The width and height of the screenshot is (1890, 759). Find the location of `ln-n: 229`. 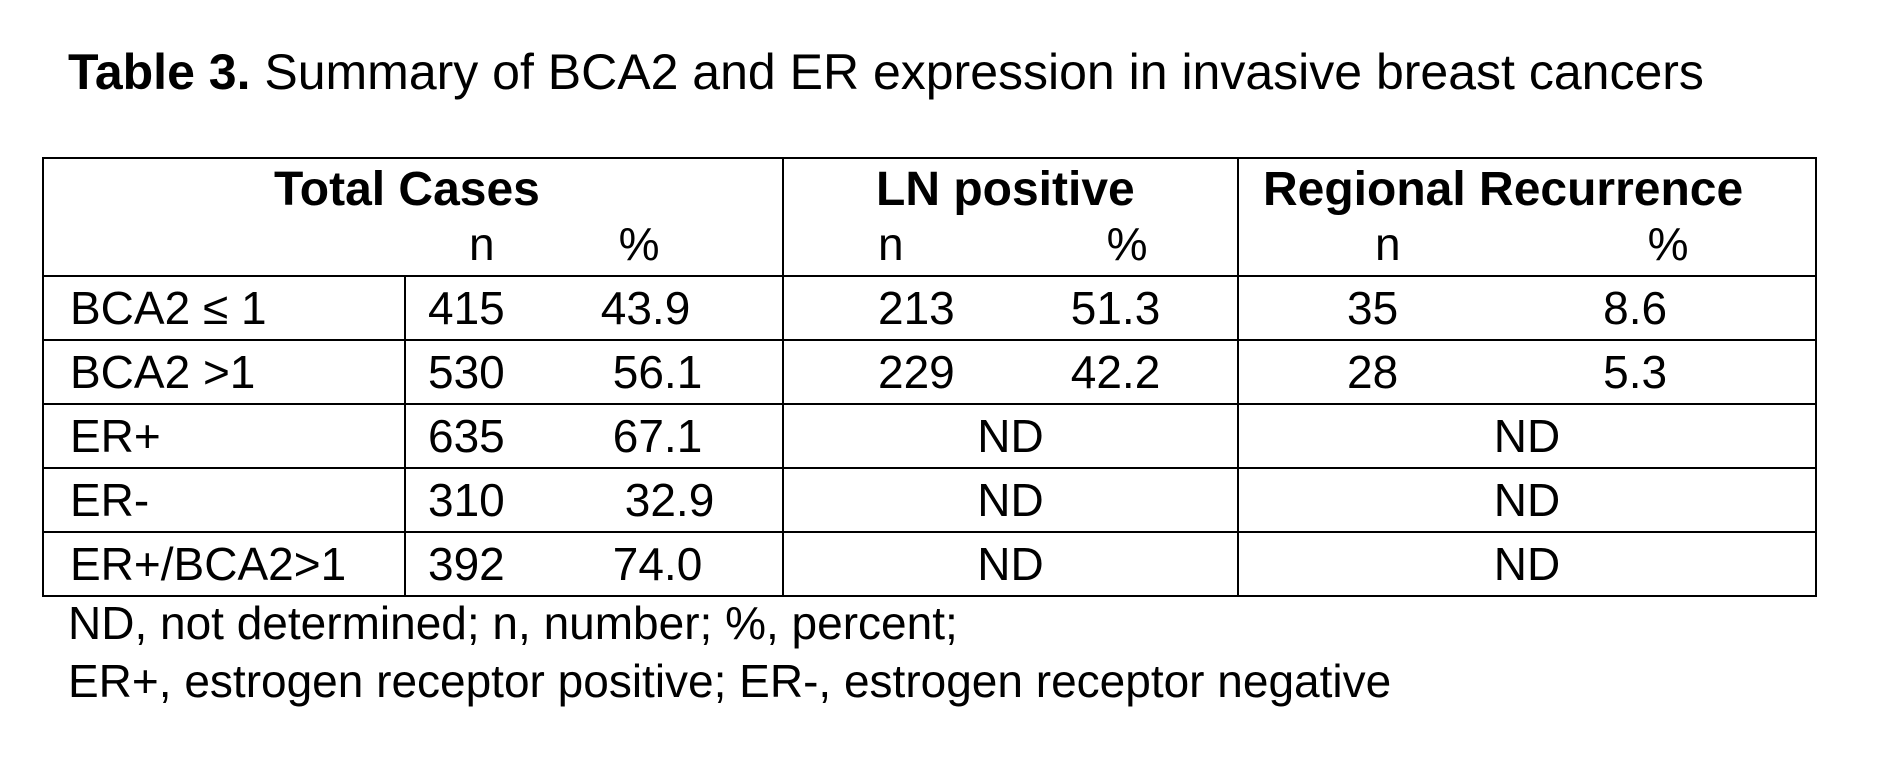

ln-n: 229 is located at coordinates (916, 372).